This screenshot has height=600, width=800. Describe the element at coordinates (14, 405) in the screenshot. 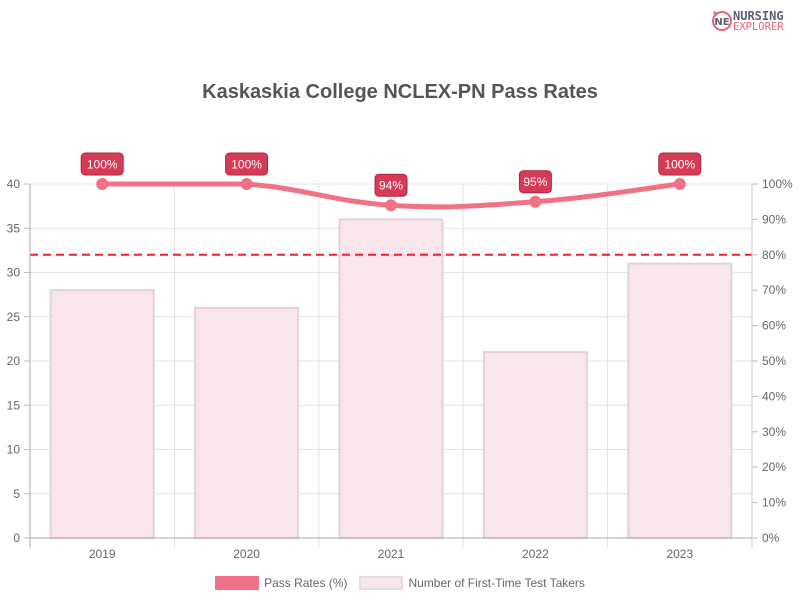

I see `y-left-tick: 15` at that location.